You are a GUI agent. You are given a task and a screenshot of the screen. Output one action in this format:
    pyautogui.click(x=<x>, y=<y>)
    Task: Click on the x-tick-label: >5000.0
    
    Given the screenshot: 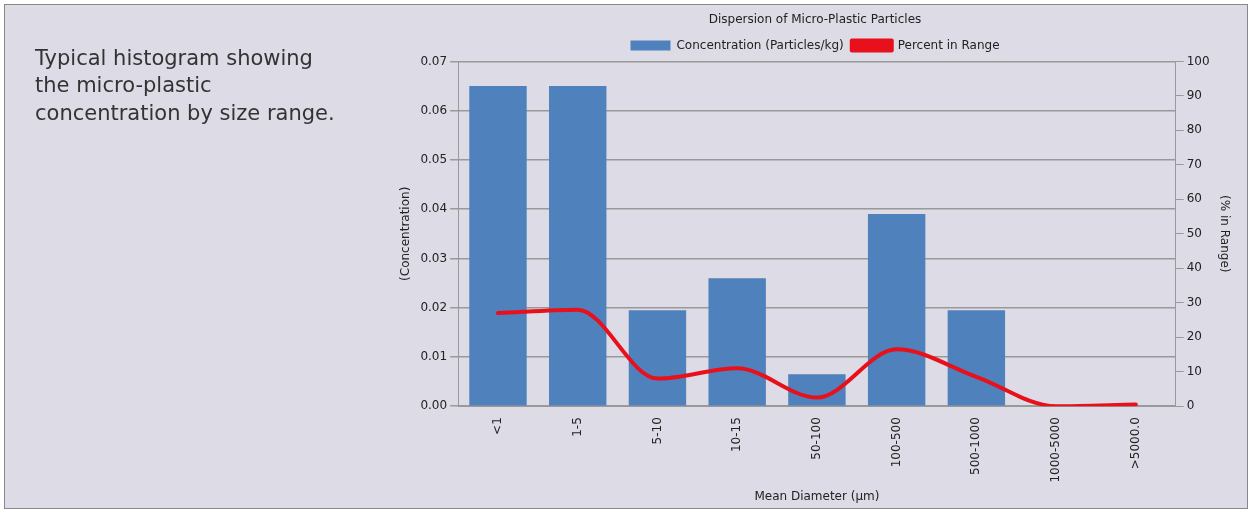 What is the action you would take?
    pyautogui.click(x=1134, y=443)
    